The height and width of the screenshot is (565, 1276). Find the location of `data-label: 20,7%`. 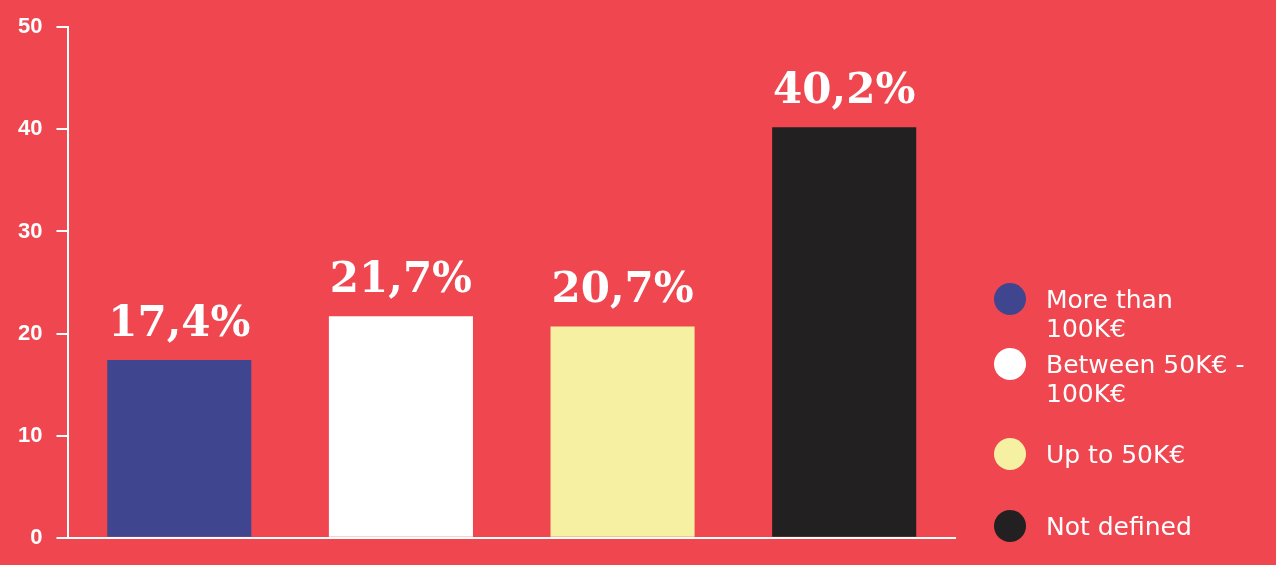

data-label: 20,7% is located at coordinates (622, 288).